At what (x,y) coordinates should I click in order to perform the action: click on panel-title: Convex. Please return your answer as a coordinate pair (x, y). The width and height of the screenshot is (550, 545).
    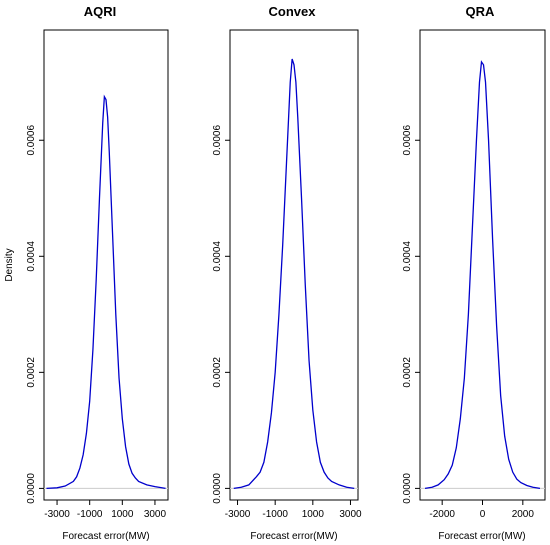
    Looking at the image, I should click on (293, 11).